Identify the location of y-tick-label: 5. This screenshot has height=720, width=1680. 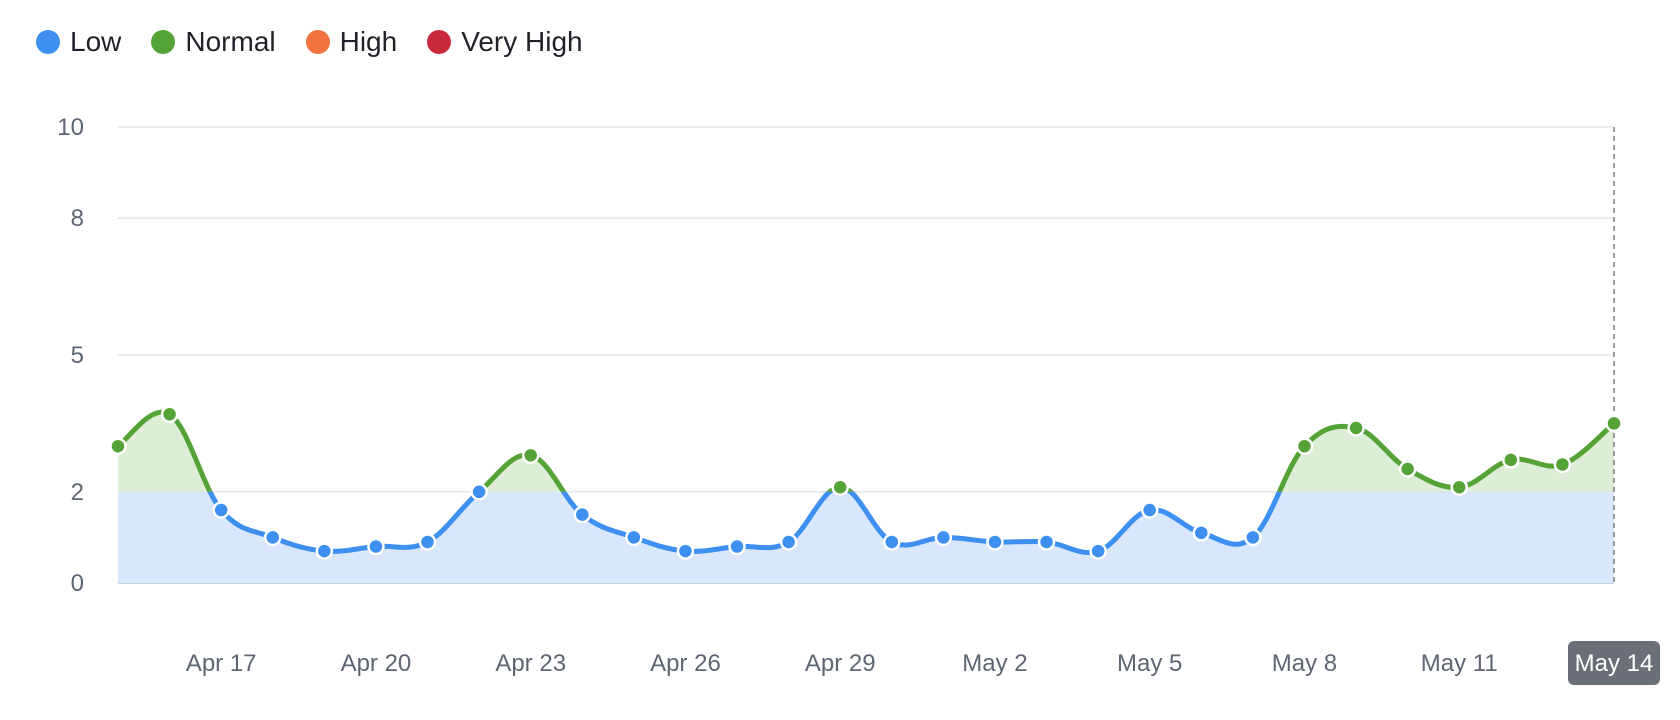
(77, 355).